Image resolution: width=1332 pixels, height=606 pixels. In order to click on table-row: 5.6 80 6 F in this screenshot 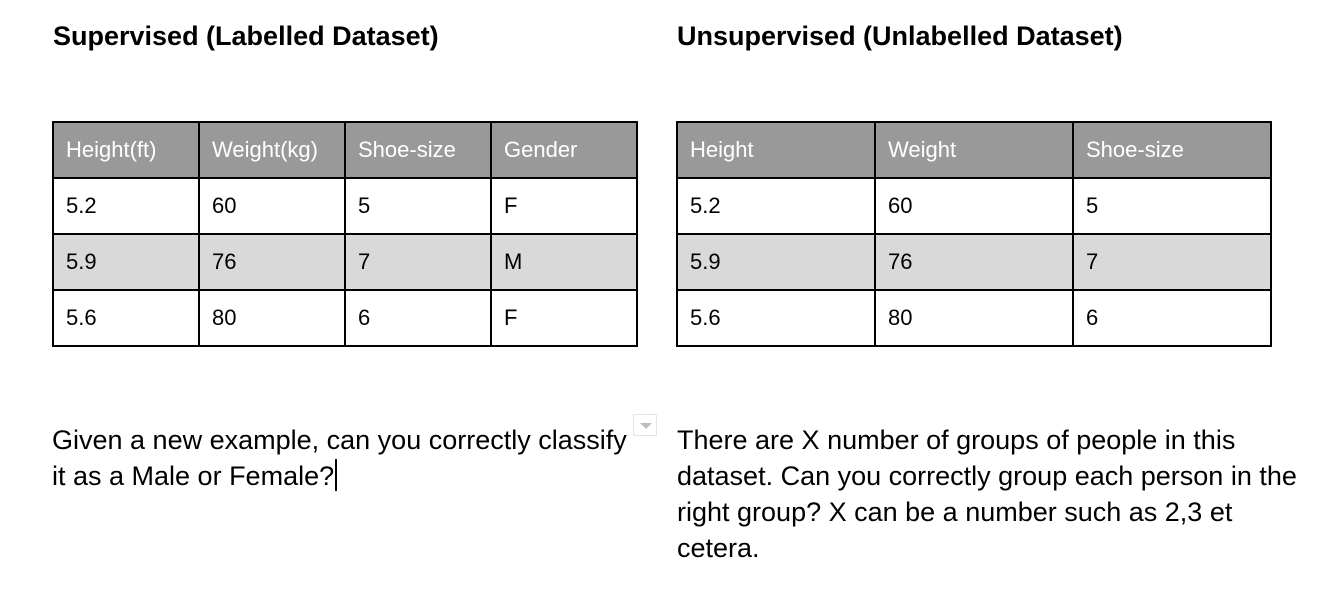, I will do `click(345, 318)`.